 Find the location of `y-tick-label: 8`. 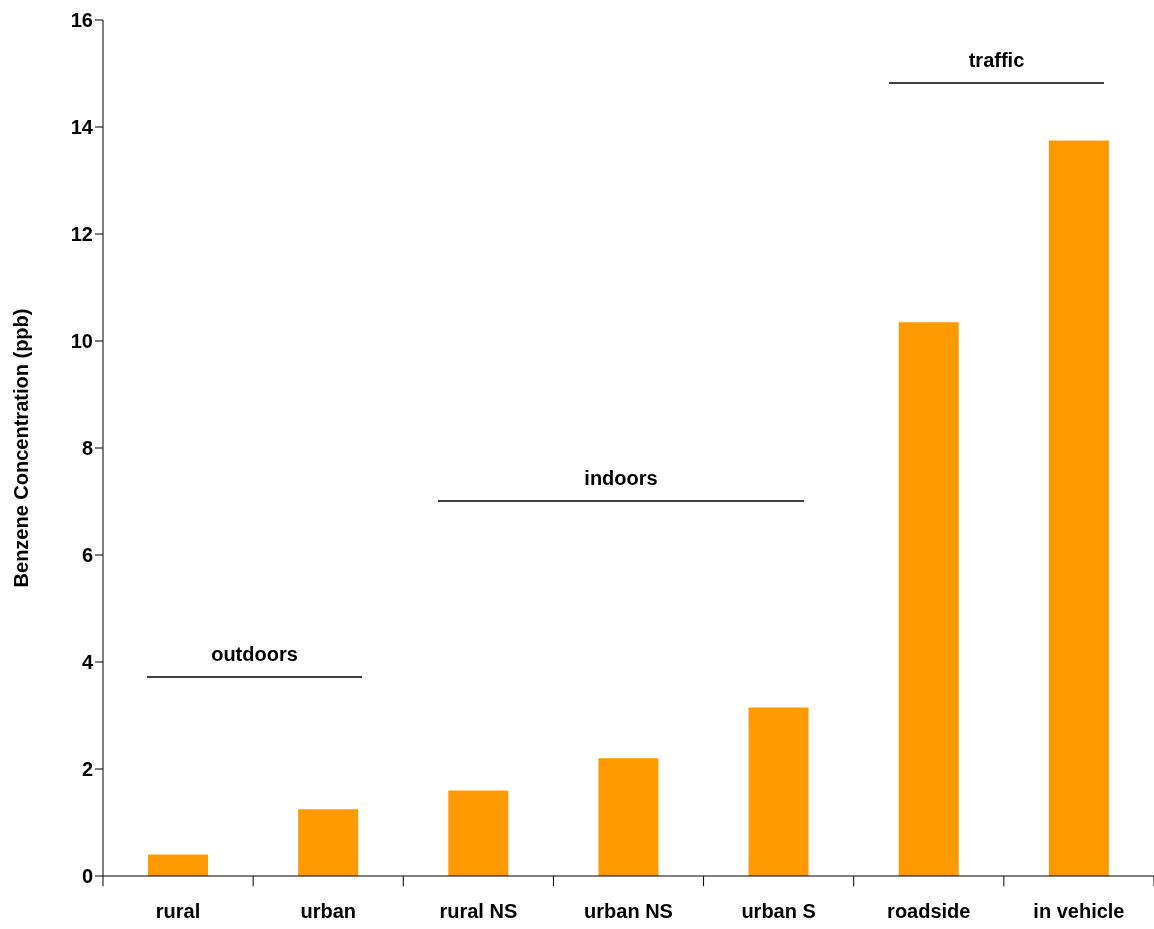

y-tick-label: 8 is located at coordinates (87, 448).